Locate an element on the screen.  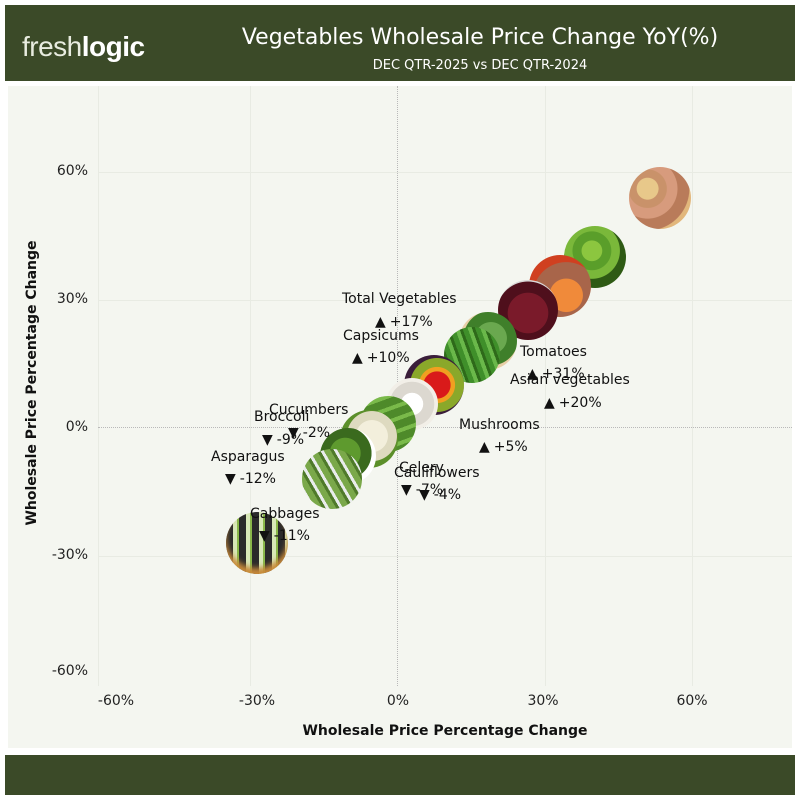
label-total-vegetables: Total Vegetables is located at coordinates (399, 299).